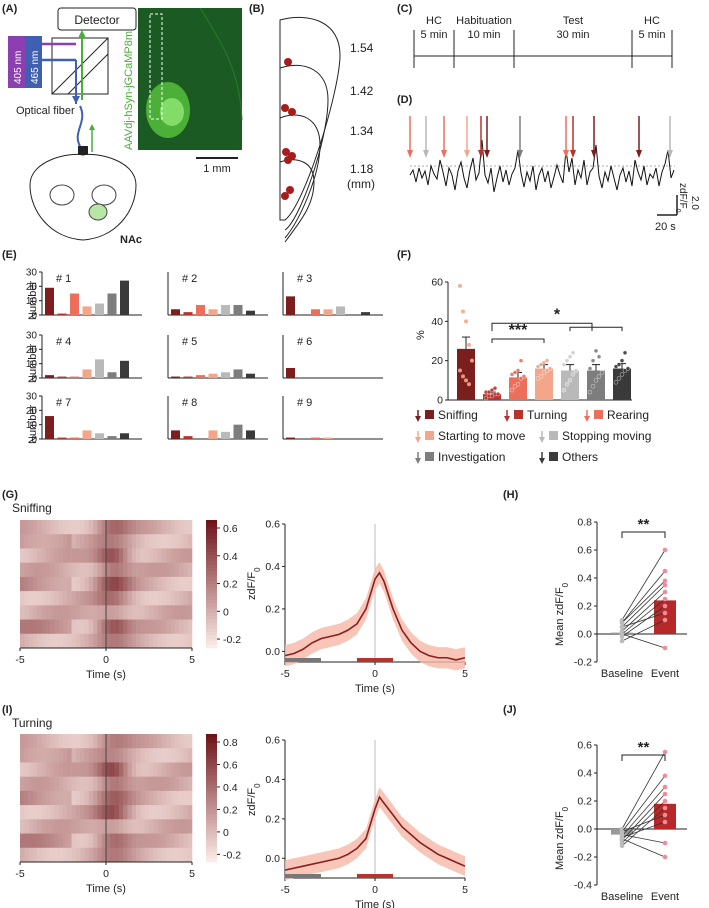  What do you see at coordinates (303, 876) in the screenshot?
I see `baseline-window-bar` at bounding box center [303, 876].